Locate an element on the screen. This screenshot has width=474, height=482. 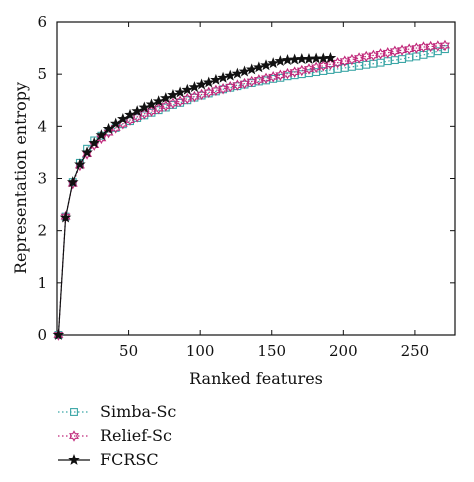
legend-item: Simba-Sc is located at coordinates (117, 411).